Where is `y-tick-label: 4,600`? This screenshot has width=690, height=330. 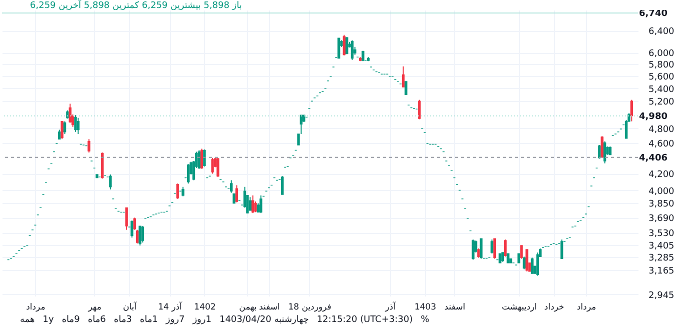
y-tick-label: 4,600 is located at coordinates (661, 144).